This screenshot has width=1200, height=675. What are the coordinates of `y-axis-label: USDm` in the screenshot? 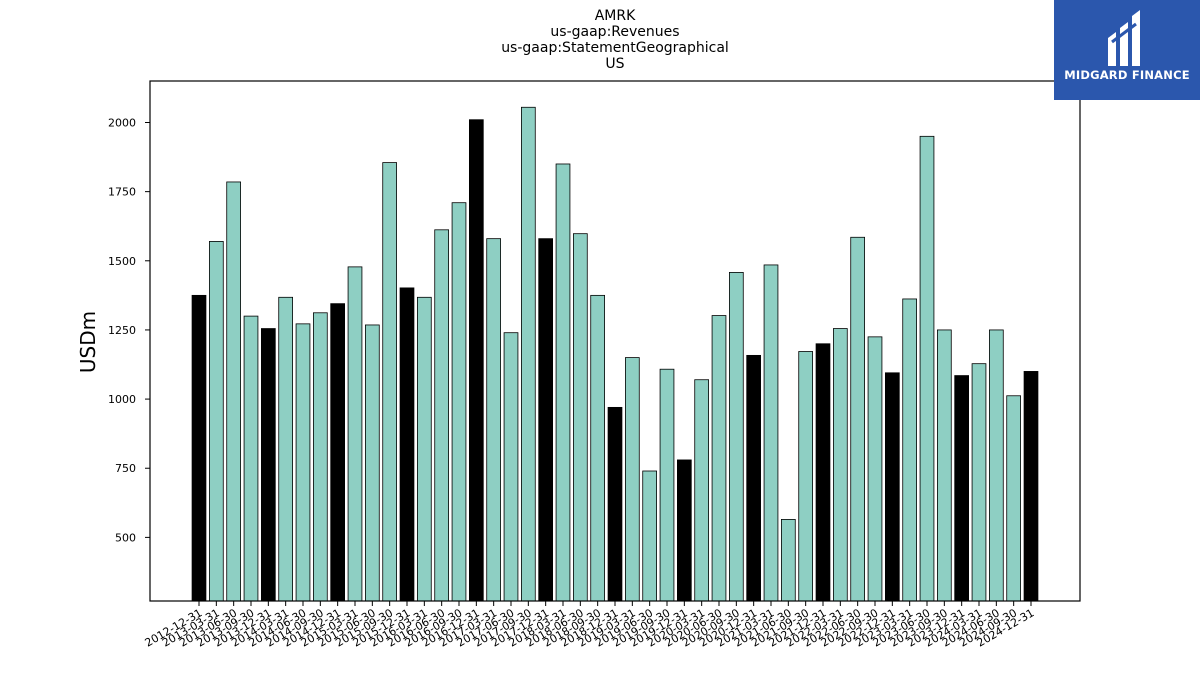 It's located at (88, 342).